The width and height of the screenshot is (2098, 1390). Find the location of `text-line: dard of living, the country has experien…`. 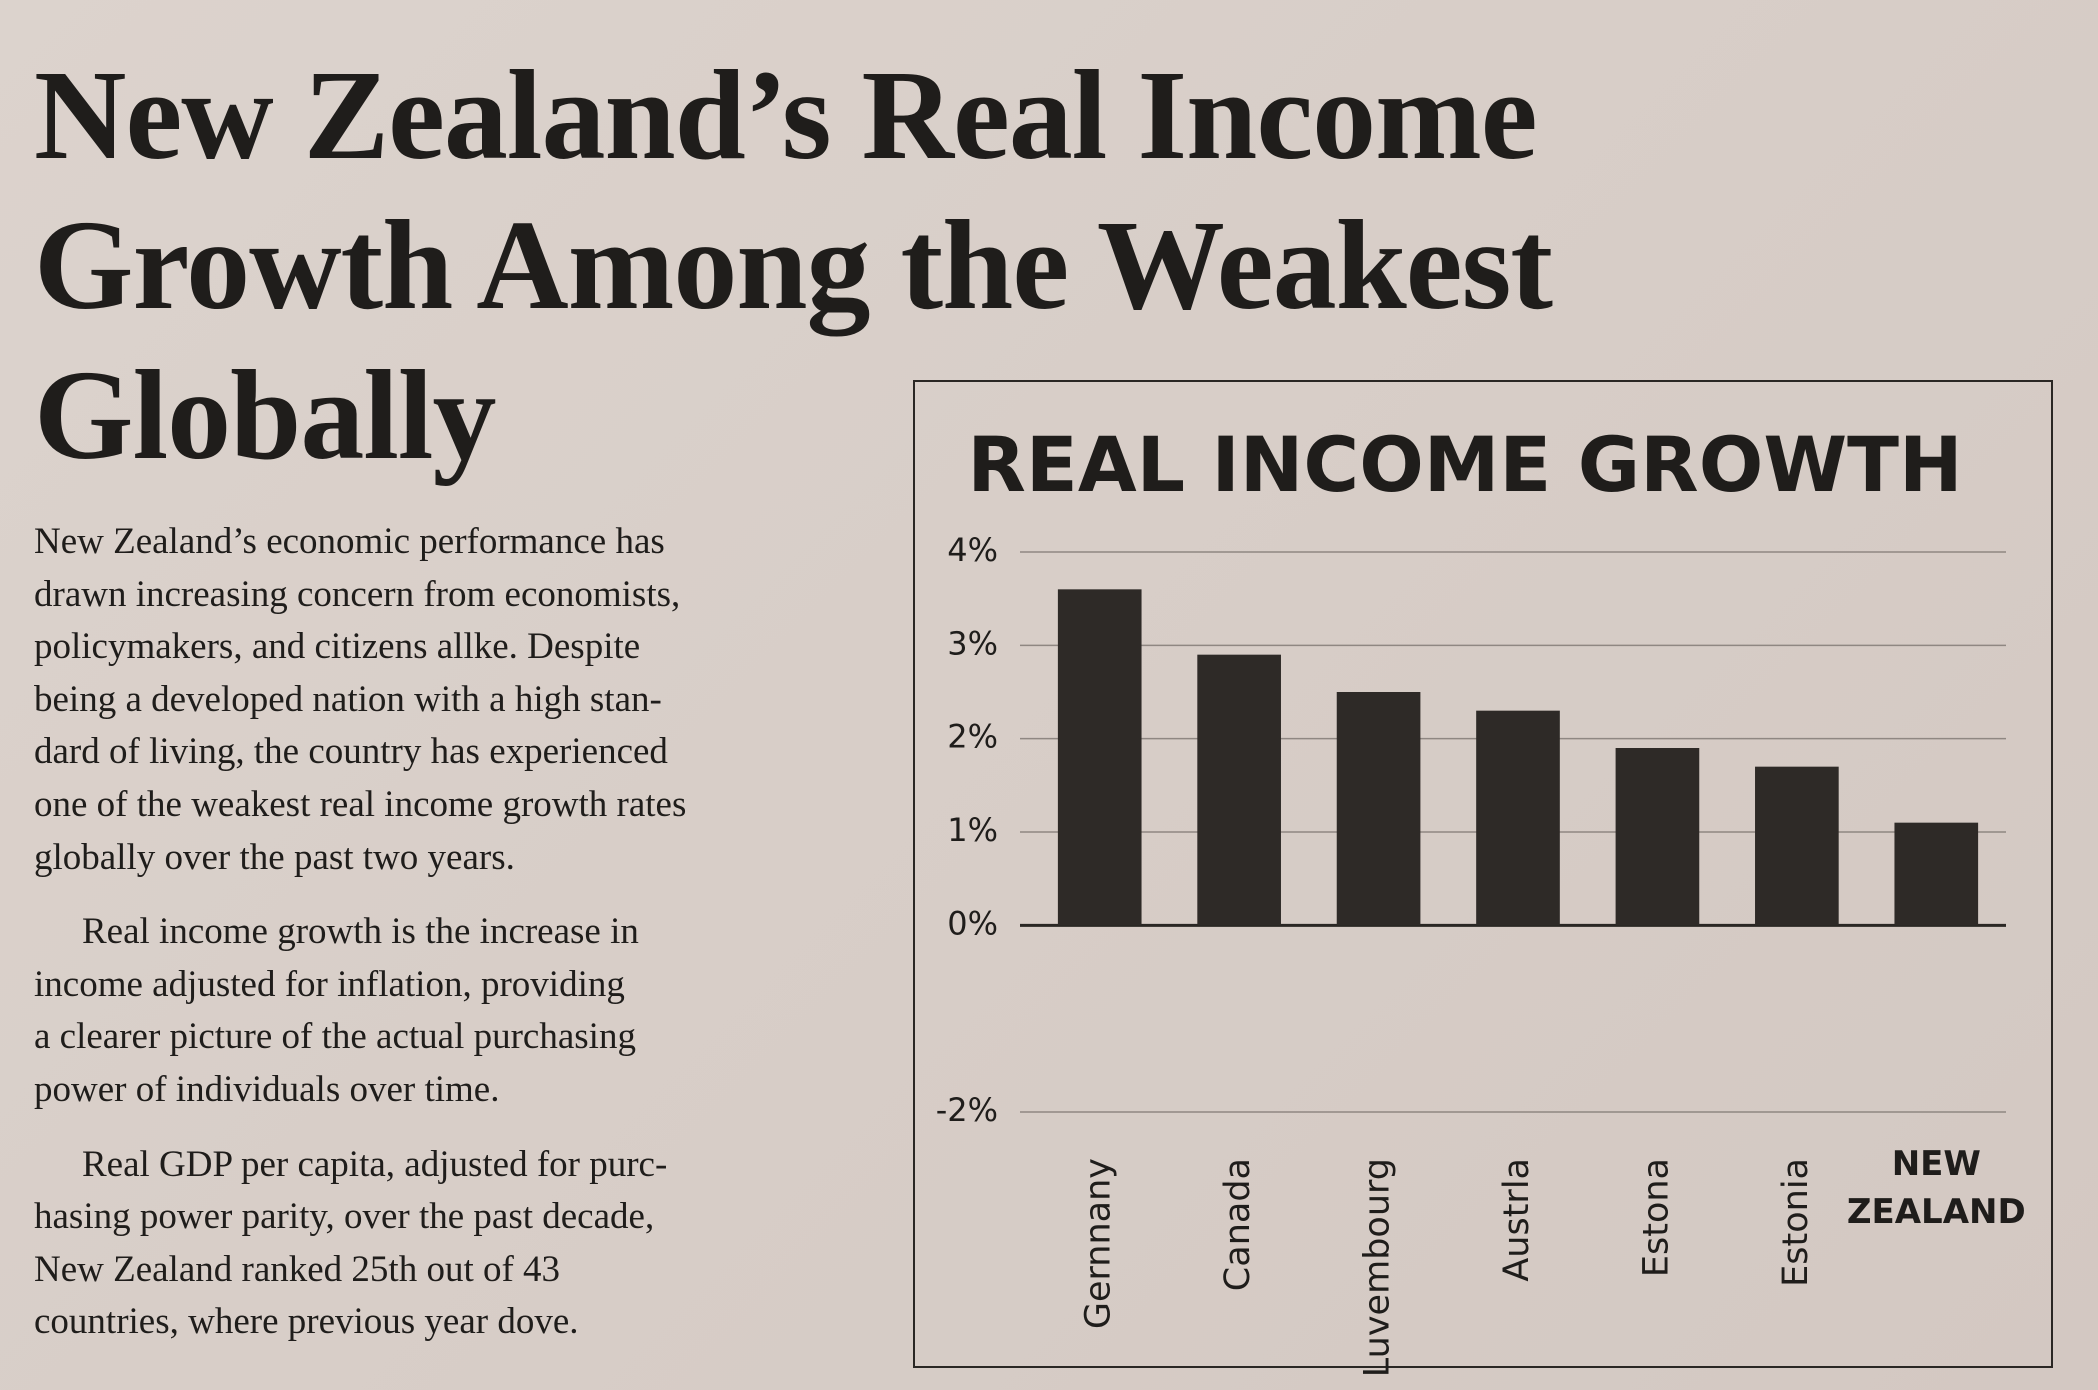

text-line: dard of living, the country has experien… is located at coordinates (351, 752).